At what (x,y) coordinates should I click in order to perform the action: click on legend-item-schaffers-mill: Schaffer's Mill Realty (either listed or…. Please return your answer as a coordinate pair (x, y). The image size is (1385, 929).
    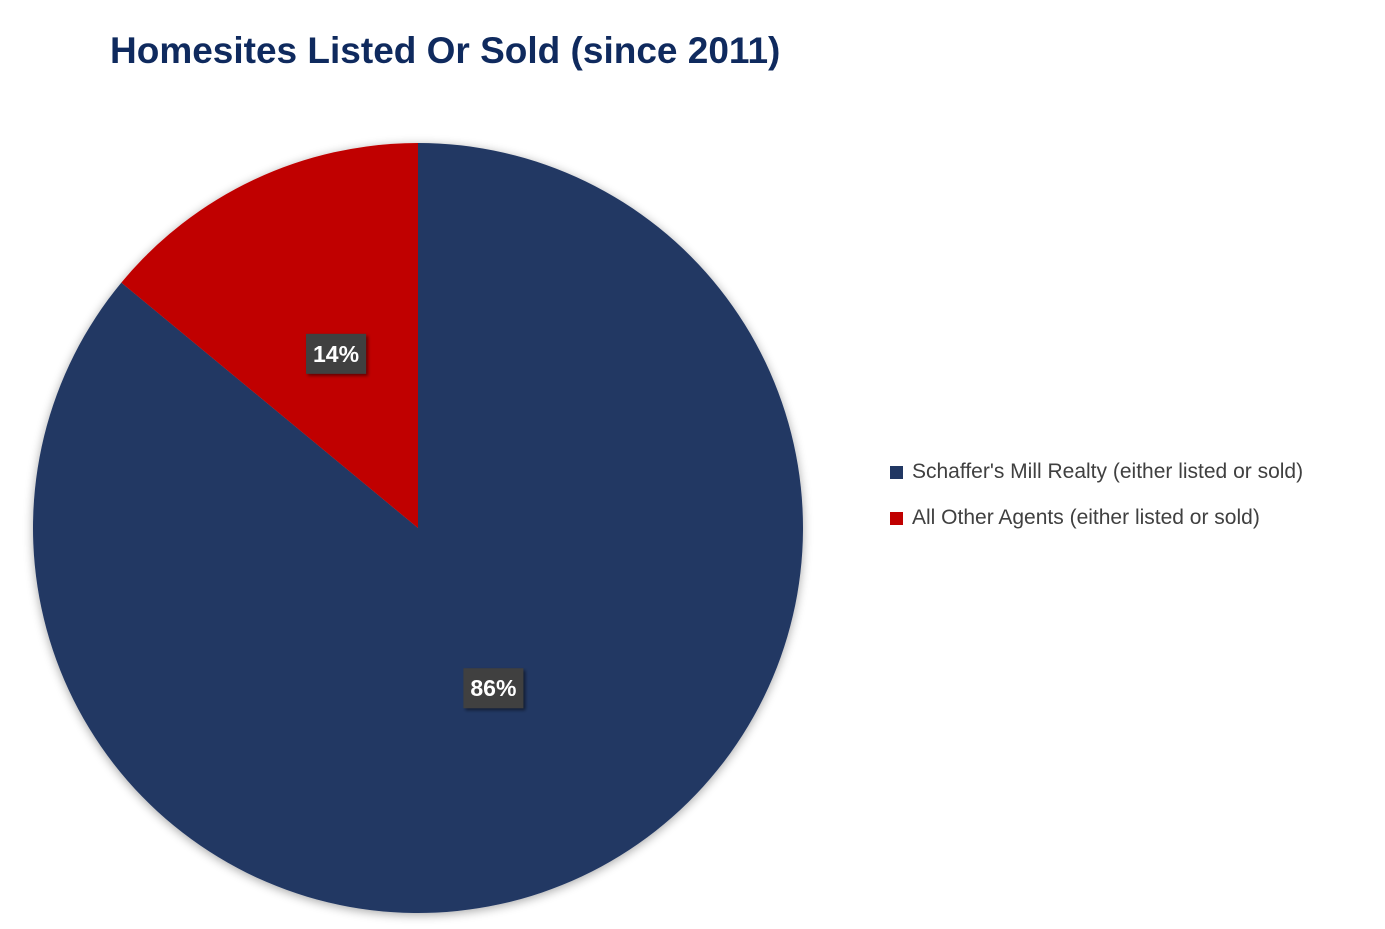
    Looking at the image, I should click on (1096, 472).